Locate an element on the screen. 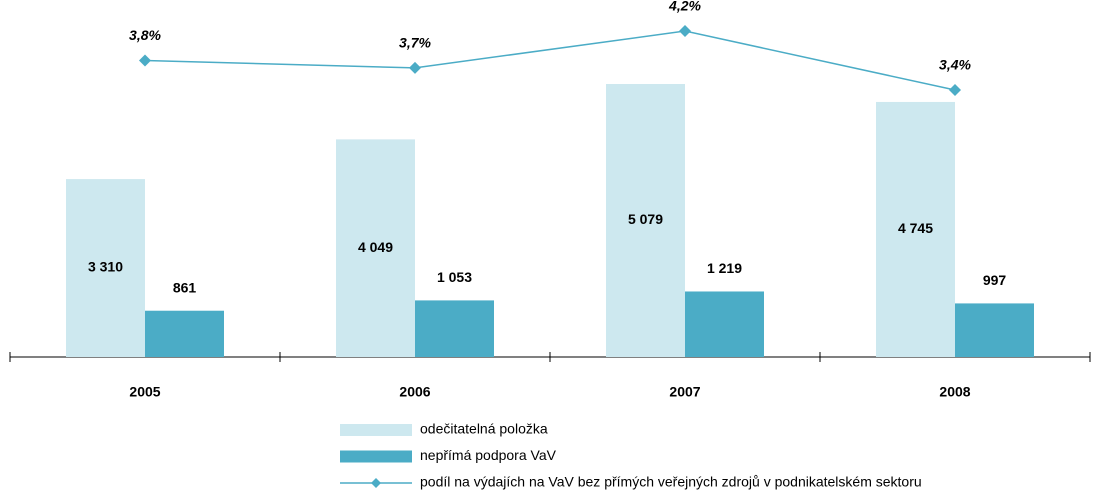 Image resolution: width=1101 pixels, height=491 pixels. bar-value-label: 4 745 is located at coordinates (915, 228).